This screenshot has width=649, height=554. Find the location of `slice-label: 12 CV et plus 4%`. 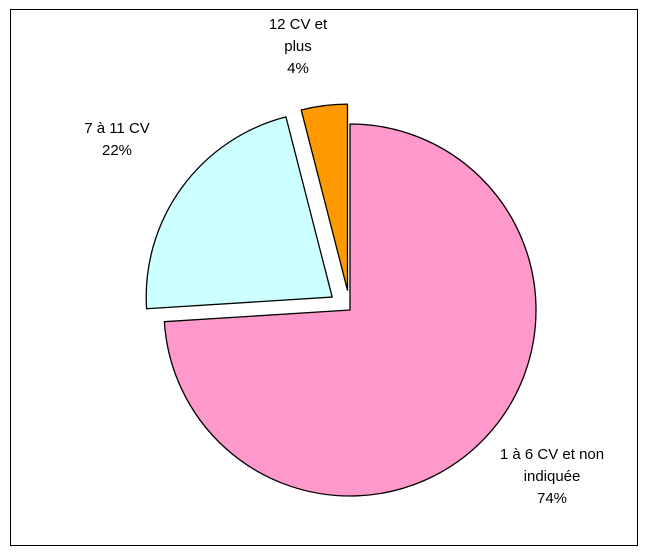

slice-label: 12 CV et plus 4% is located at coordinates (298, 47).